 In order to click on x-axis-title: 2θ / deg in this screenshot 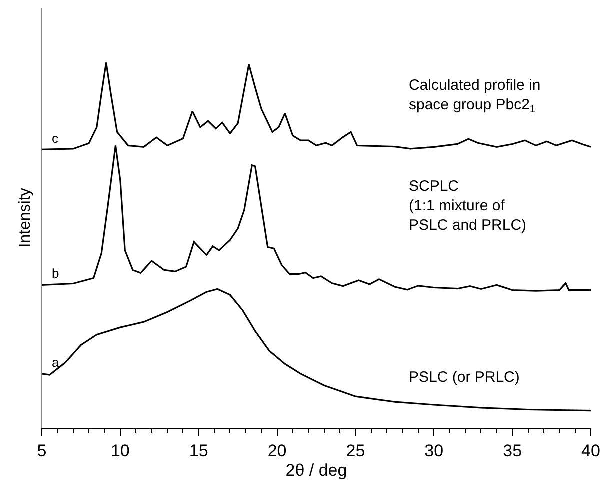, I will do `click(317, 470)`.